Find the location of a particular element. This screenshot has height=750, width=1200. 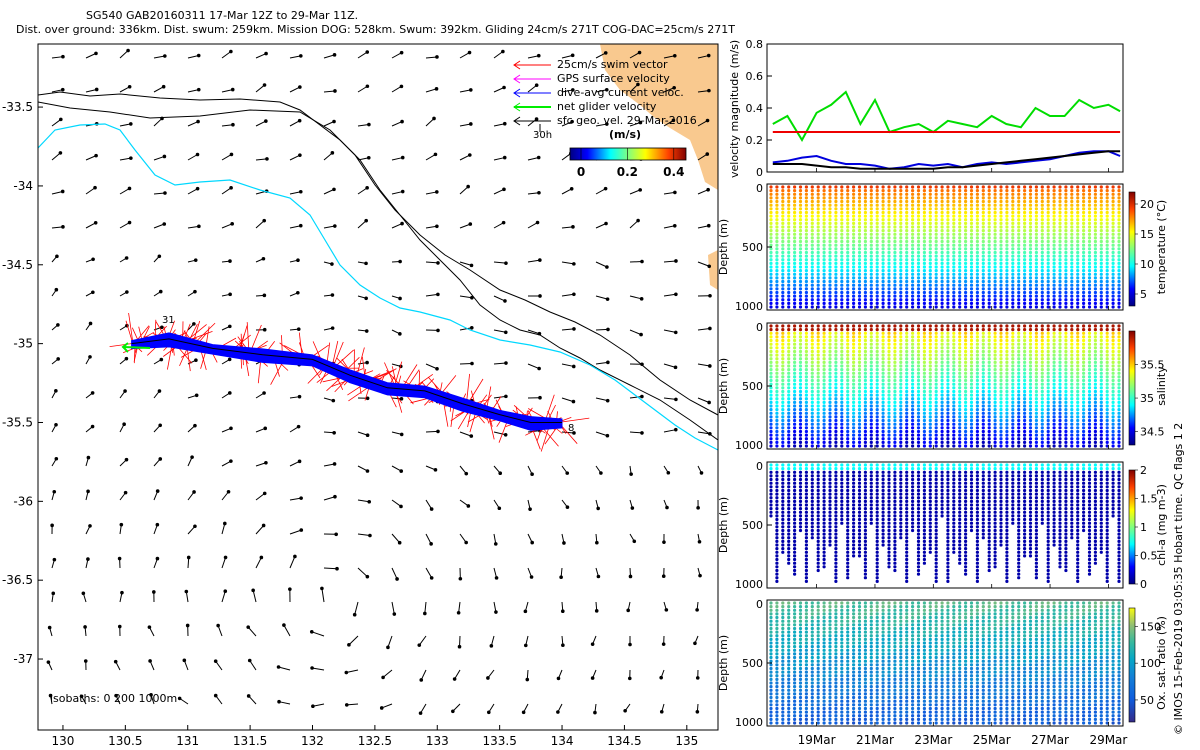

track-end-label: 8 is located at coordinates (571, 428).